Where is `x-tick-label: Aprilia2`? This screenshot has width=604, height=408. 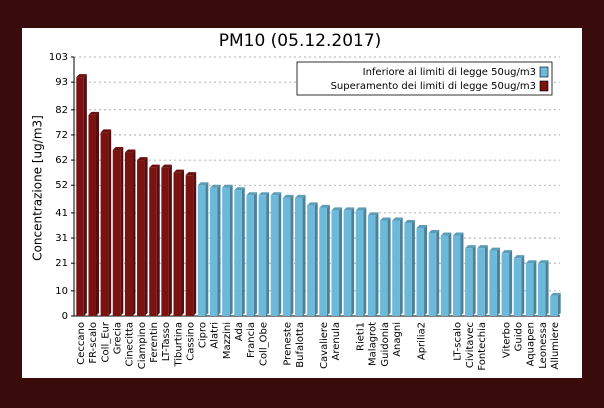 x-tick-label: Aprilia2 is located at coordinates (421, 341).